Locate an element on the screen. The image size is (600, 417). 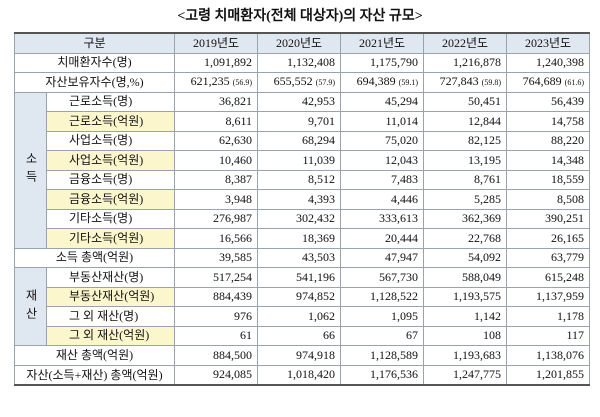
value-cell: 764,689 (61.6) is located at coordinates (548, 82).